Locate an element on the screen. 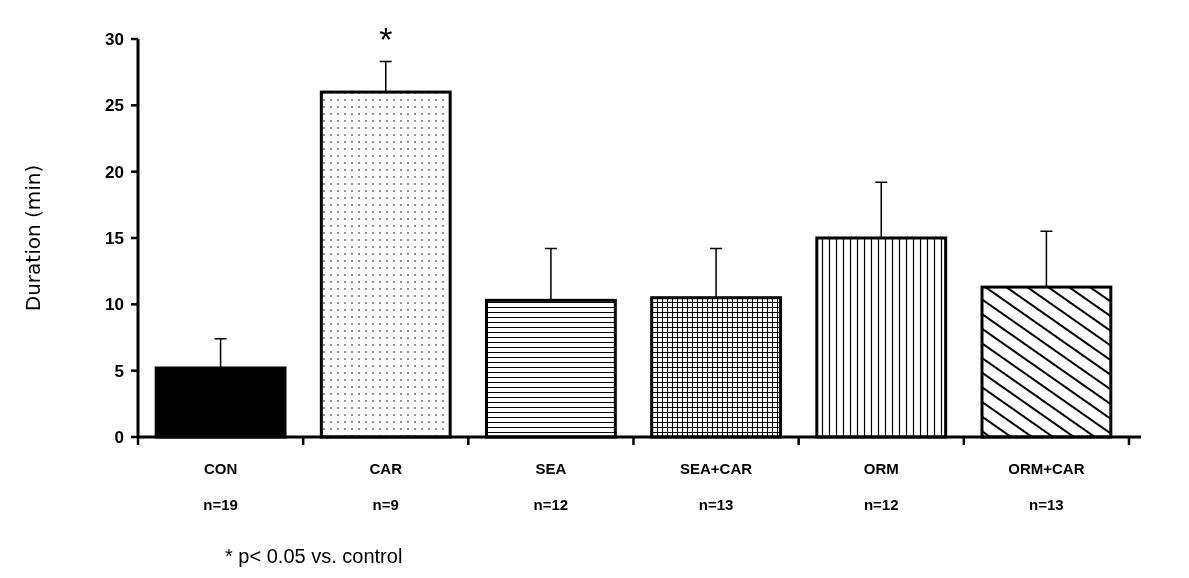 The width and height of the screenshot is (1189, 578). y-tick-label: 5 is located at coordinates (119, 371).